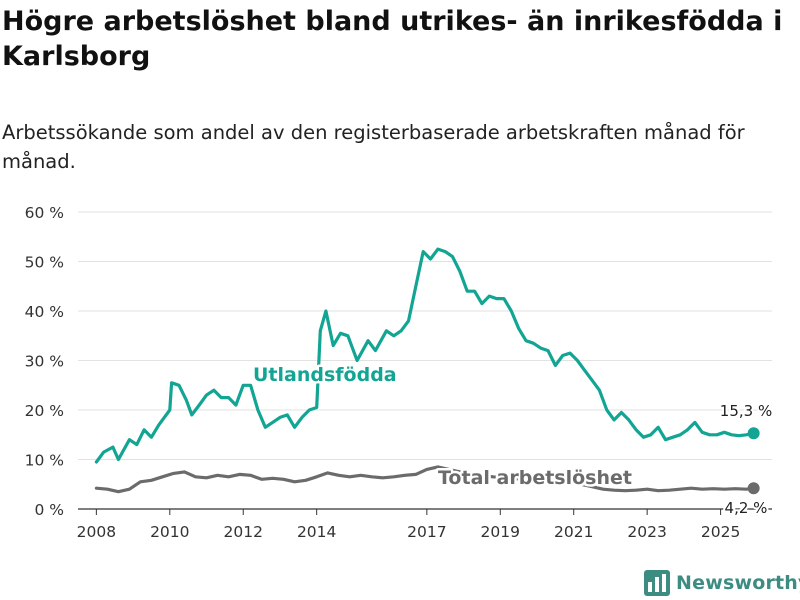  I want to click on x-tick-label: 2019, so click(500, 532).